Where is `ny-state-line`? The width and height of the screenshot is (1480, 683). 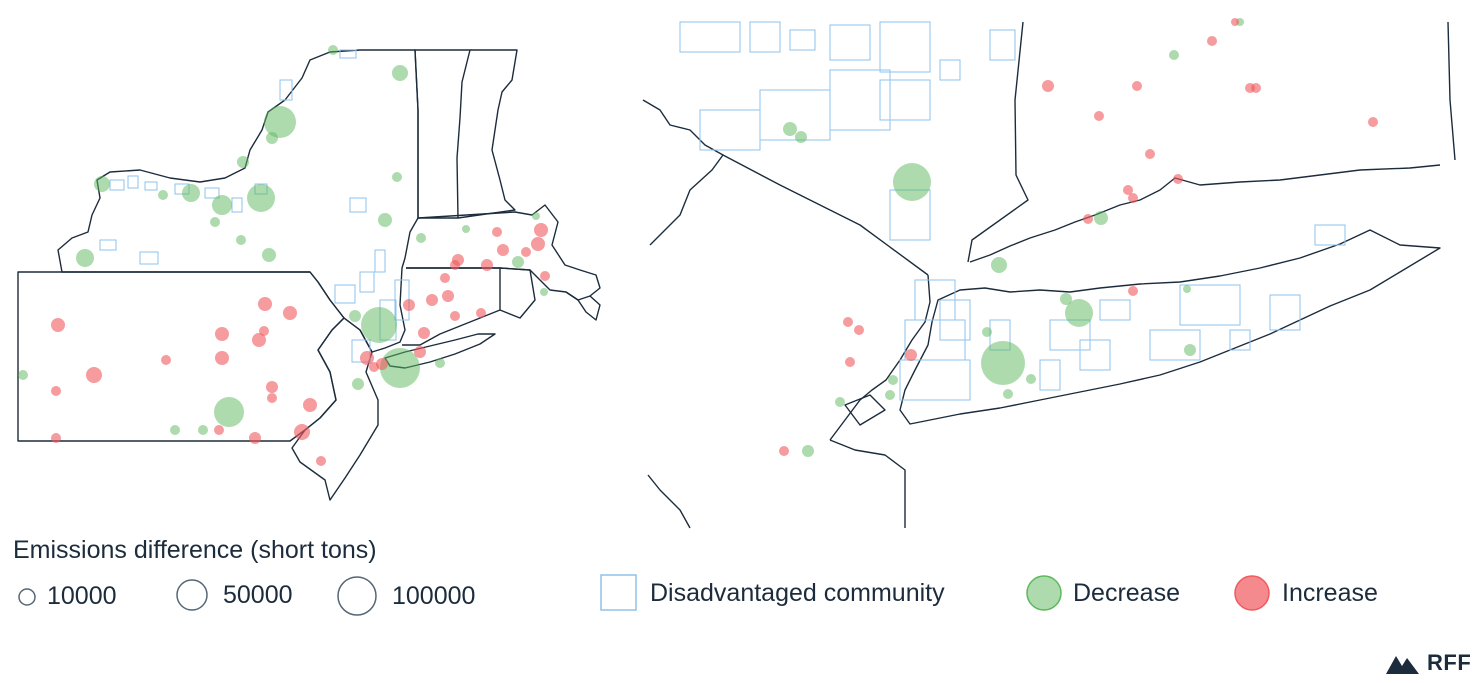
ny-state-line is located at coordinates (998, 142).